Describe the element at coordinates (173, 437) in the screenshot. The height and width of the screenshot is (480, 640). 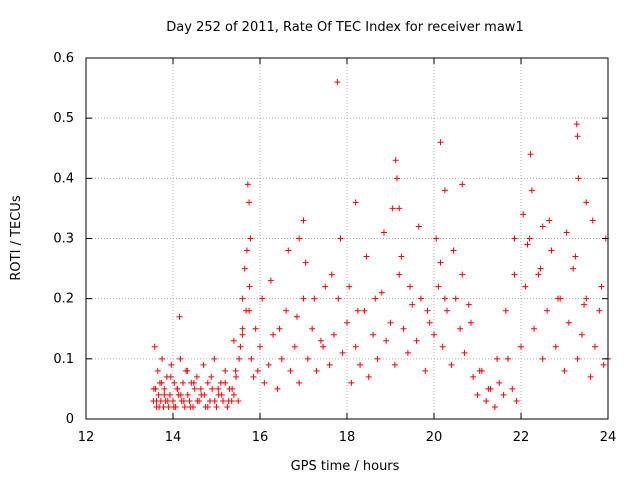
I see `x-tick-label: 14` at that location.